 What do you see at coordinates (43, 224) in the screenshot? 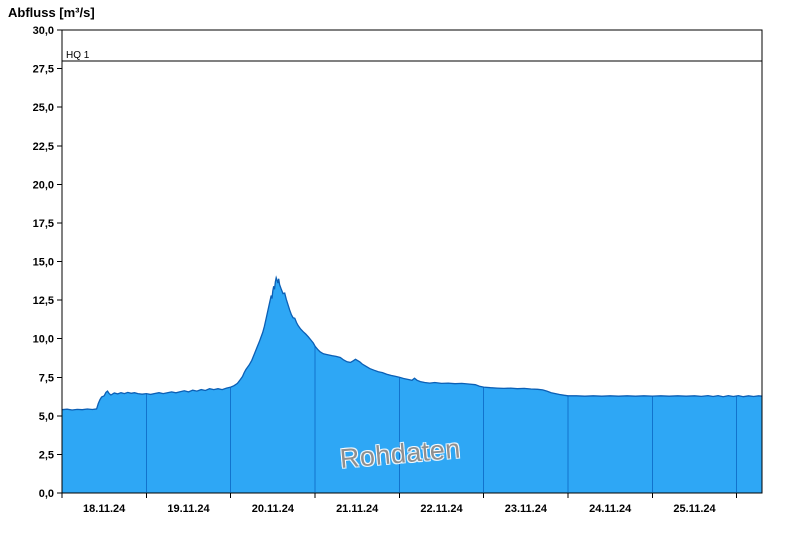
I see `y-axis-tick-label: 17,5` at bounding box center [43, 224].